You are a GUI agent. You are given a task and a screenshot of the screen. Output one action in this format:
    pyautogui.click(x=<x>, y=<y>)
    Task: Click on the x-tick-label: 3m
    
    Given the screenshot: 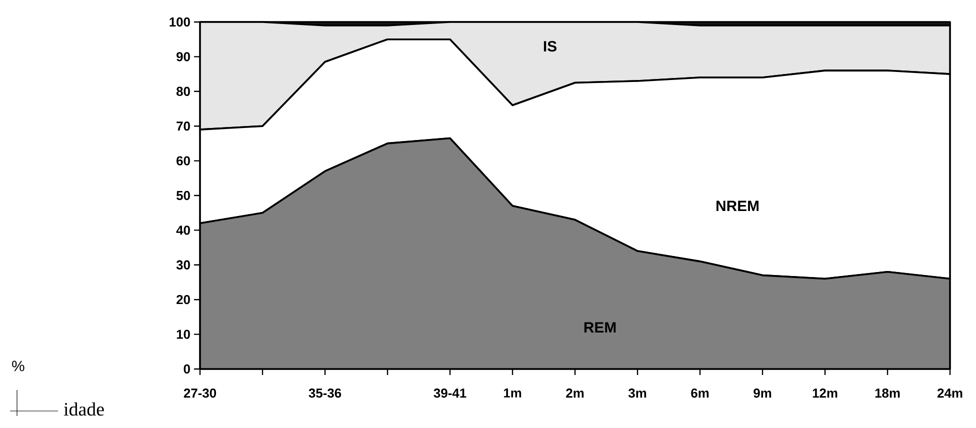 What is the action you would take?
    pyautogui.click(x=637, y=393)
    